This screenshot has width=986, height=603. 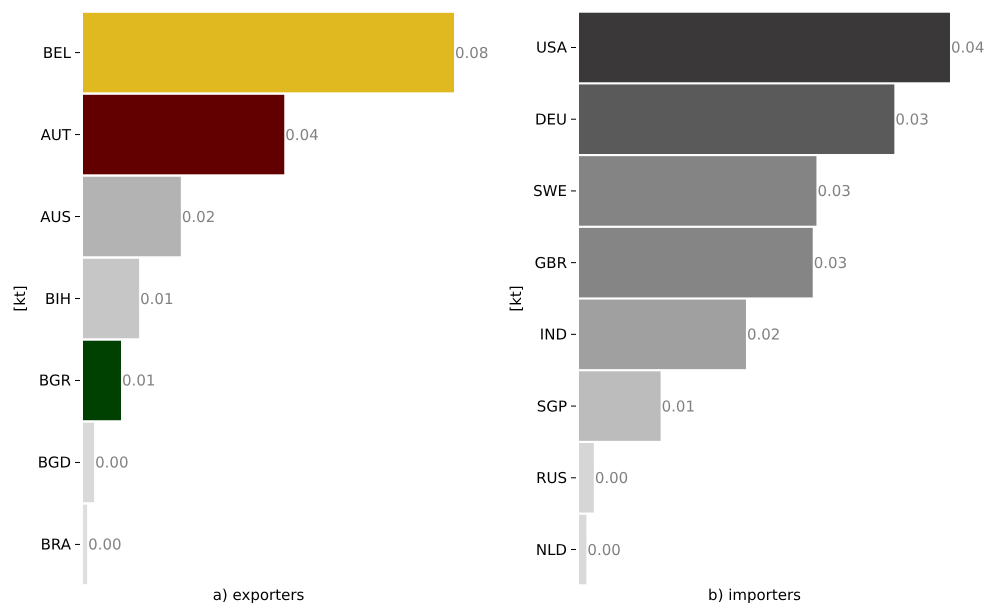 What do you see at coordinates (550, 263) in the screenshot?
I see `y-tick-label: GBR` at bounding box center [550, 263].